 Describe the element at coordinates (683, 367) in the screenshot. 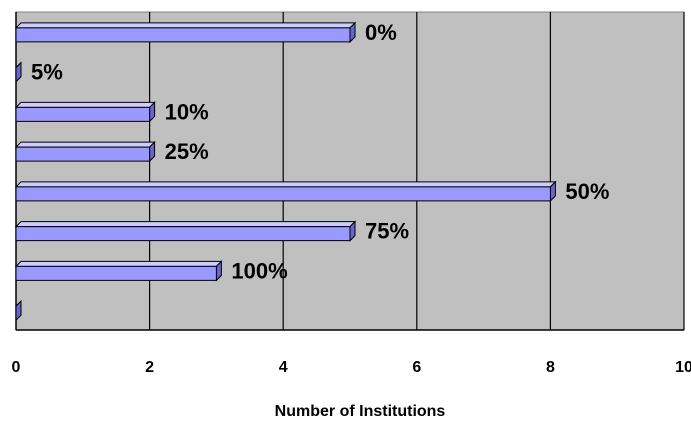

I see `x-tick-label: 10` at that location.